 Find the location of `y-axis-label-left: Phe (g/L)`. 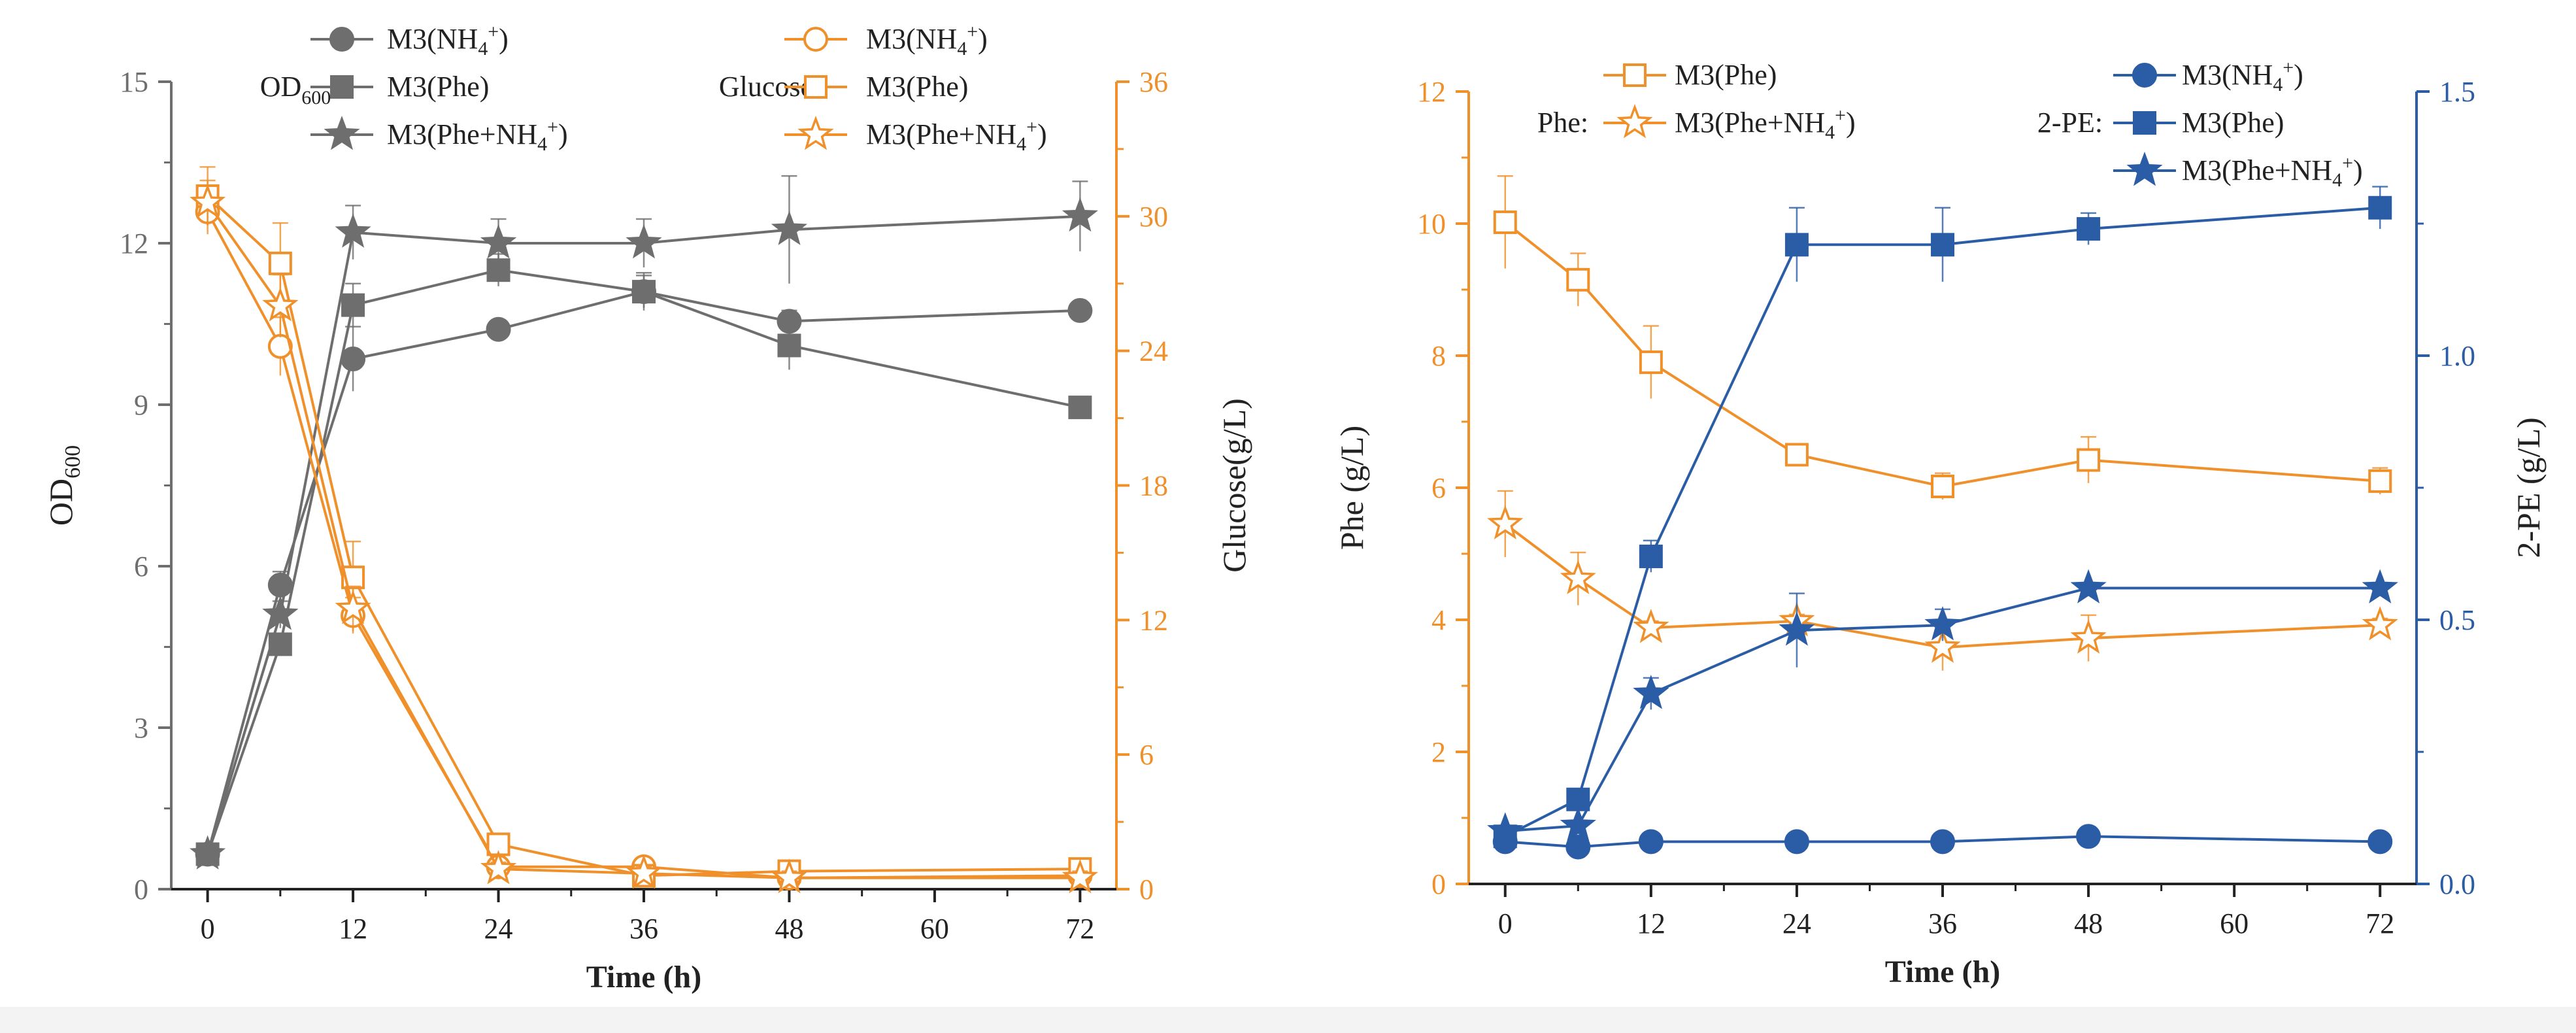

y-axis-label-left: Phe (g/L) is located at coordinates (1351, 488).